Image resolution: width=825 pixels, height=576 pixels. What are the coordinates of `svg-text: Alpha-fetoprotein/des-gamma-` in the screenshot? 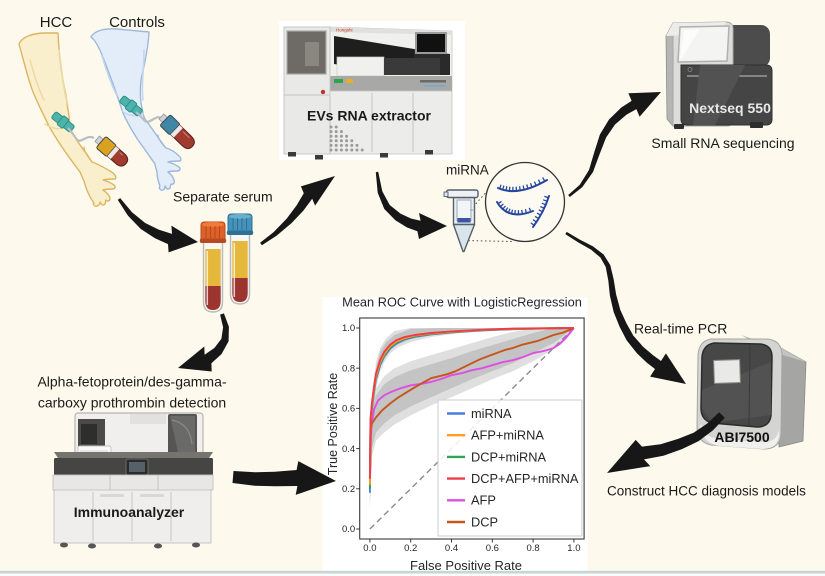 It's located at (131, 382).